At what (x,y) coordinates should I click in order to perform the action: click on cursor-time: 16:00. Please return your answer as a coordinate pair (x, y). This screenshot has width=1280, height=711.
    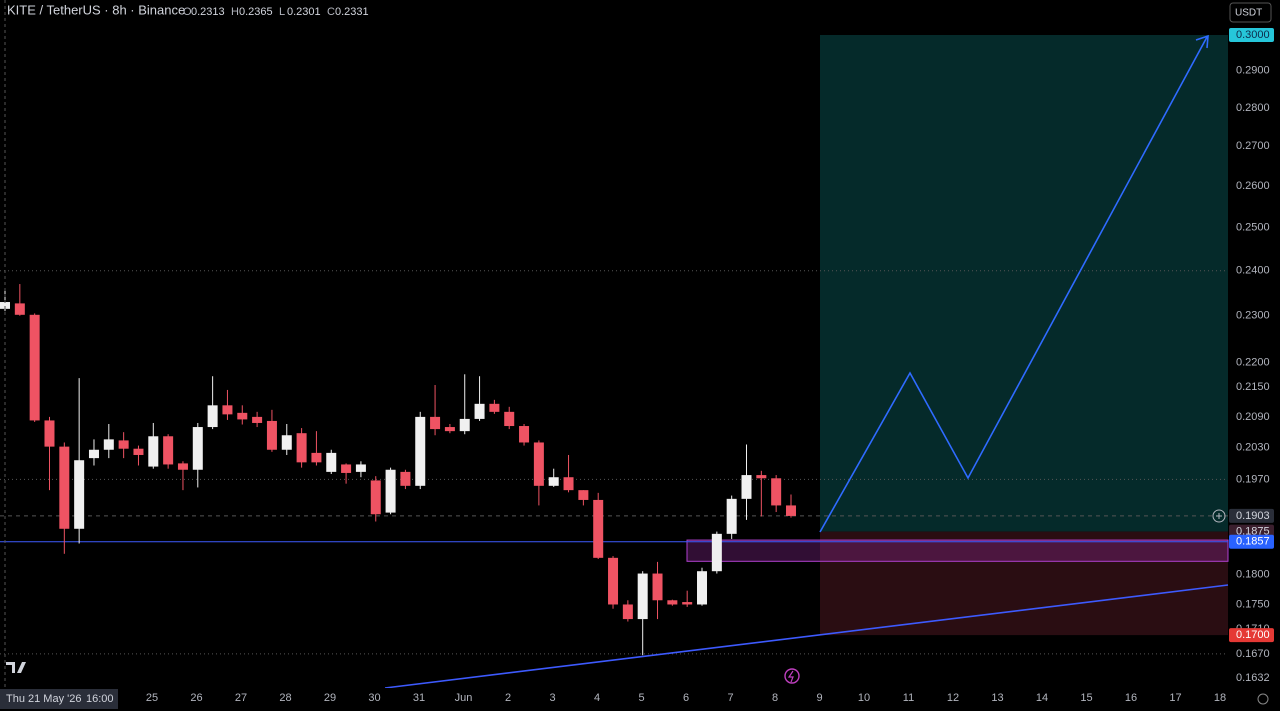
    Looking at the image, I should click on (100, 699).